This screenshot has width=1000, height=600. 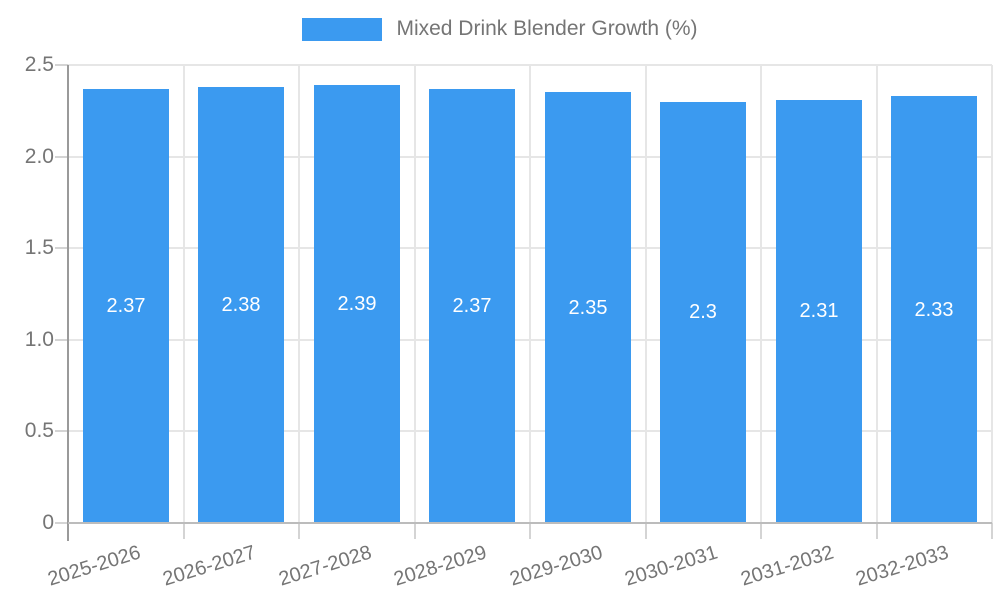 I want to click on bar-value-label: 2.38, so click(x=241, y=305).